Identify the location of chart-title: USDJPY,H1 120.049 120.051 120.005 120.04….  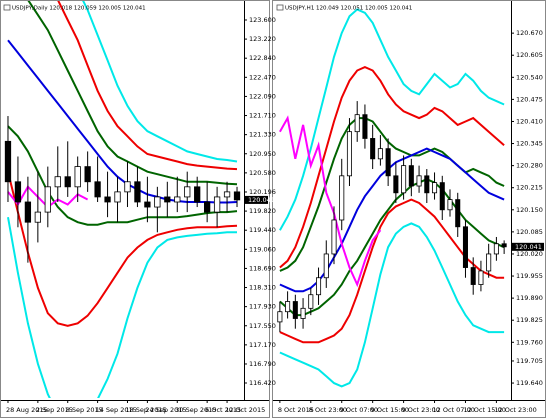
(348, 9).